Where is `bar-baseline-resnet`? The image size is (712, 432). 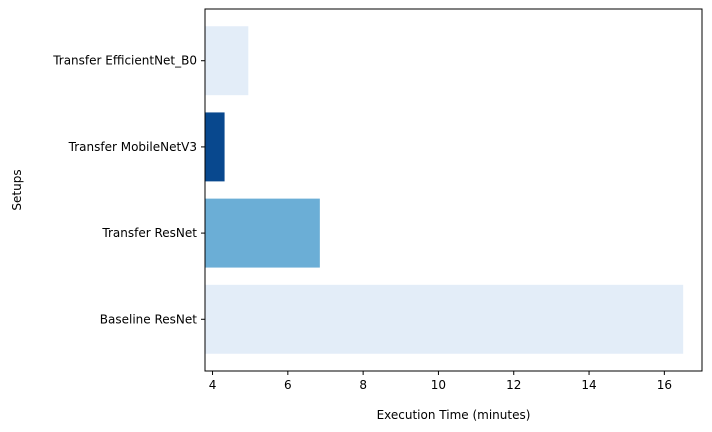 bar-baseline-resnet is located at coordinates (444, 319).